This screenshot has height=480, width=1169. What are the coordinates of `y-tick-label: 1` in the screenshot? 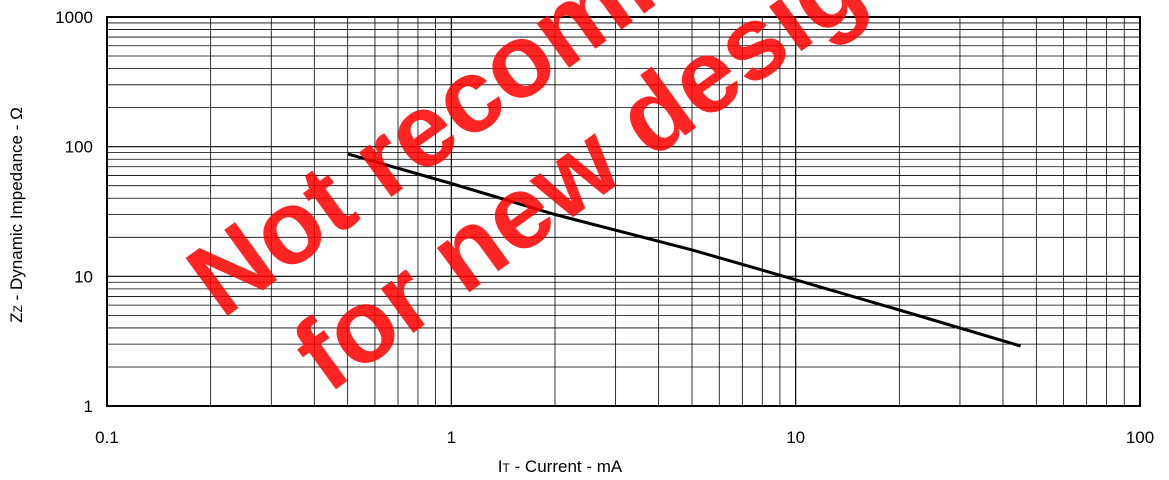 It's located at (88, 406).